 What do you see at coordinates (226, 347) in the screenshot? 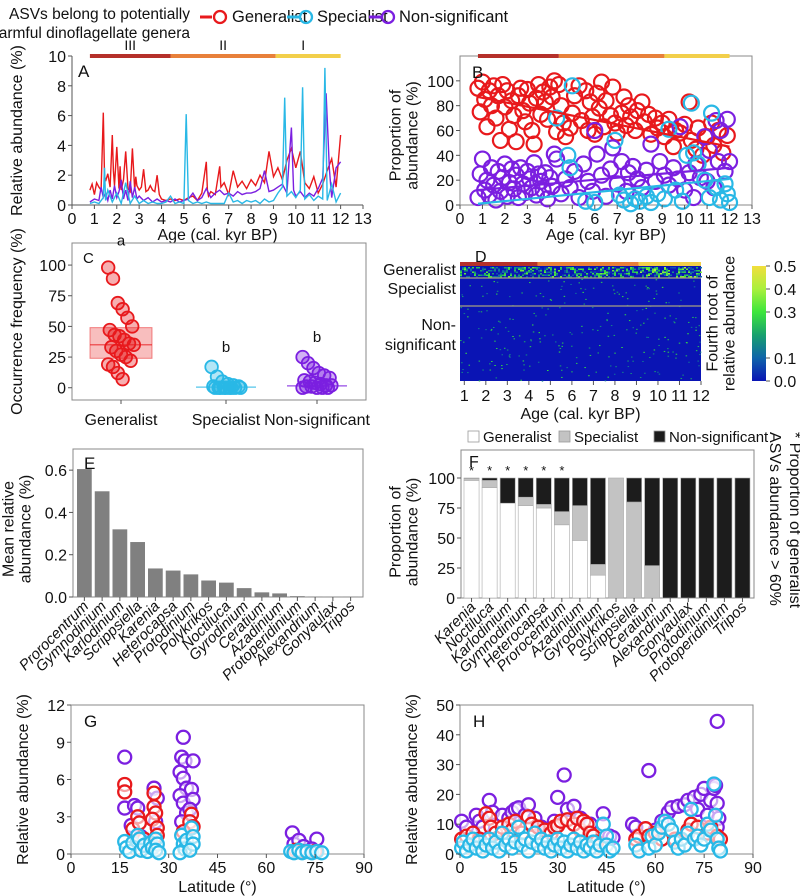
I see `significance-letter: b` at bounding box center [226, 347].